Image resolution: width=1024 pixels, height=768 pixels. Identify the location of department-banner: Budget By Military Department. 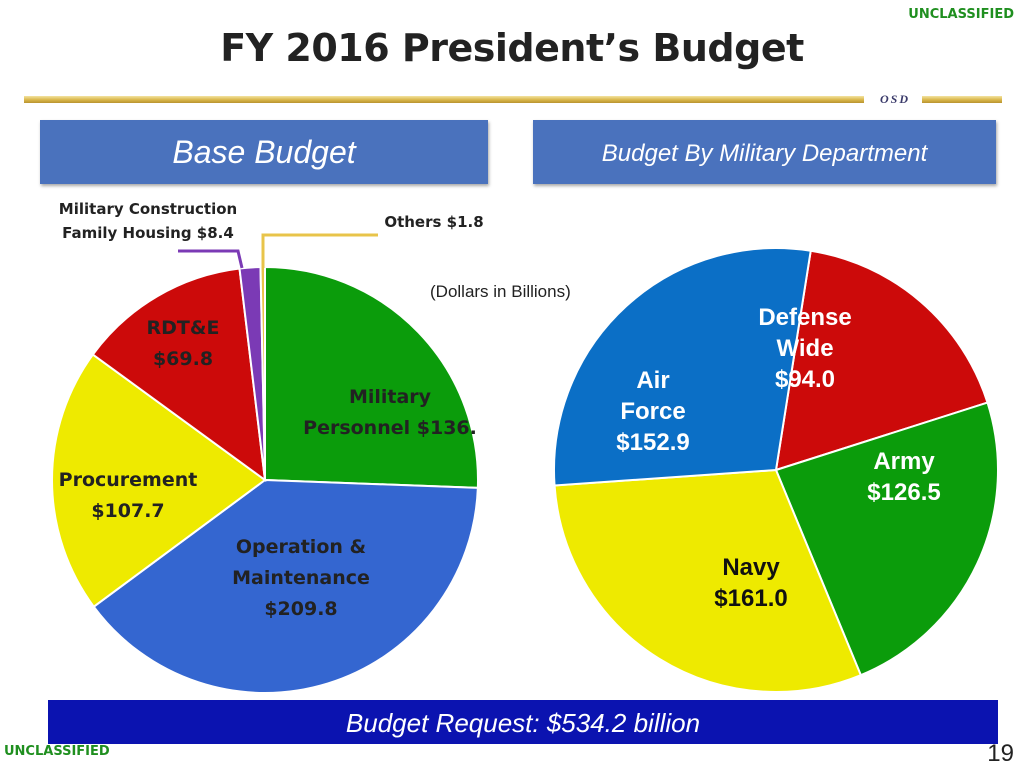
(764, 152).